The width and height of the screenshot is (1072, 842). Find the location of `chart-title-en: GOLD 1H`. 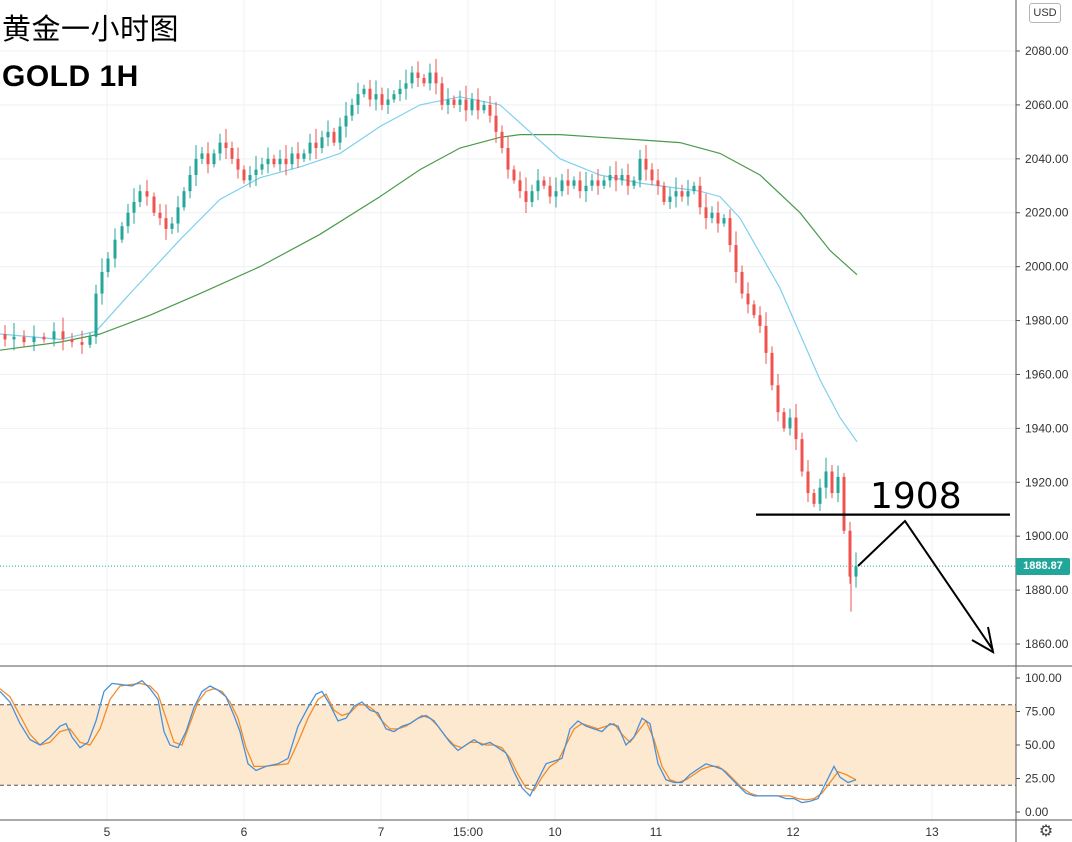

chart-title-en: GOLD 1H is located at coordinates (70, 76).